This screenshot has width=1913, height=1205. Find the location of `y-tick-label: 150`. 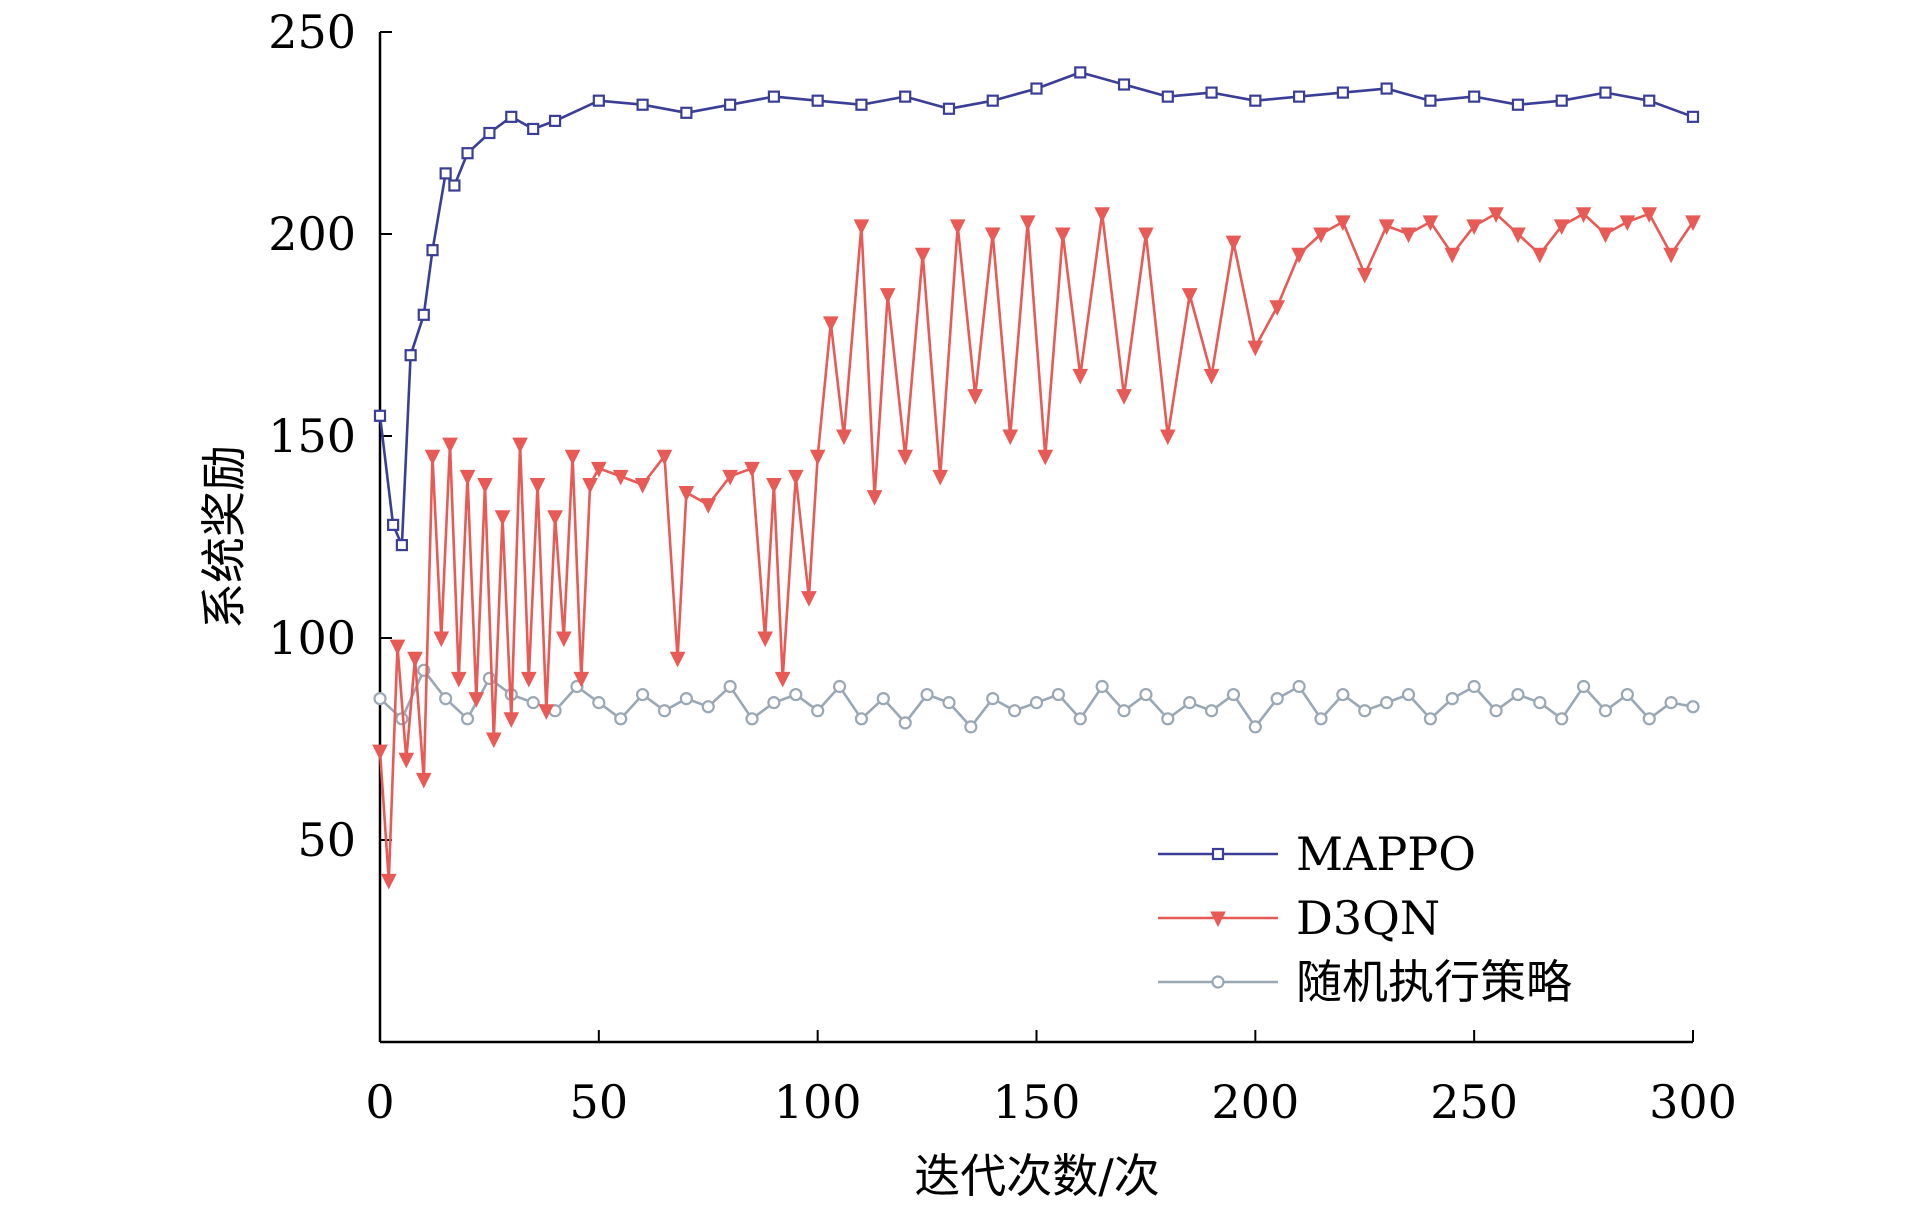

y-tick-label: 150 is located at coordinates (312, 436).